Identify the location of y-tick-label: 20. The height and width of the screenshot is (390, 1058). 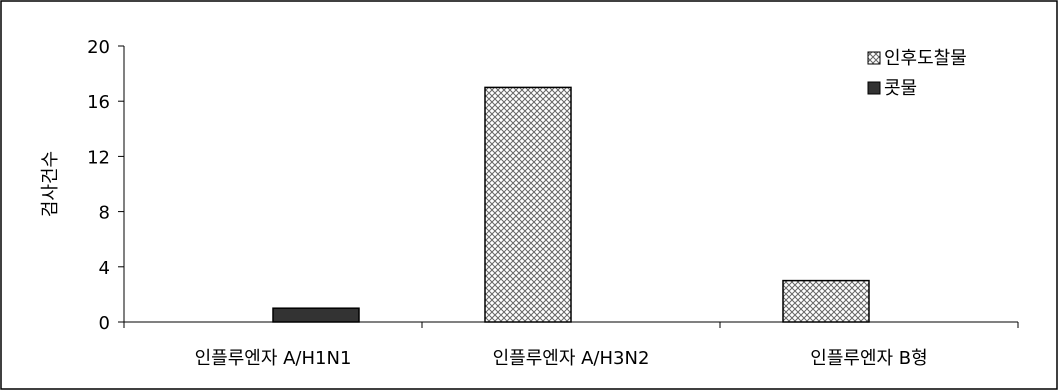
(98, 47).